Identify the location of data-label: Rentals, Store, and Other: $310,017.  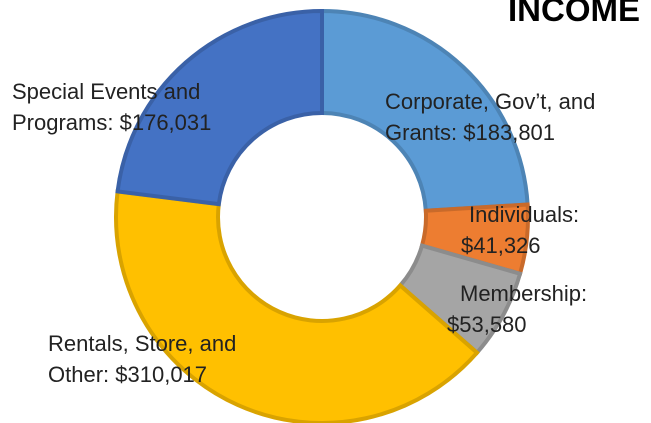
(173, 359).